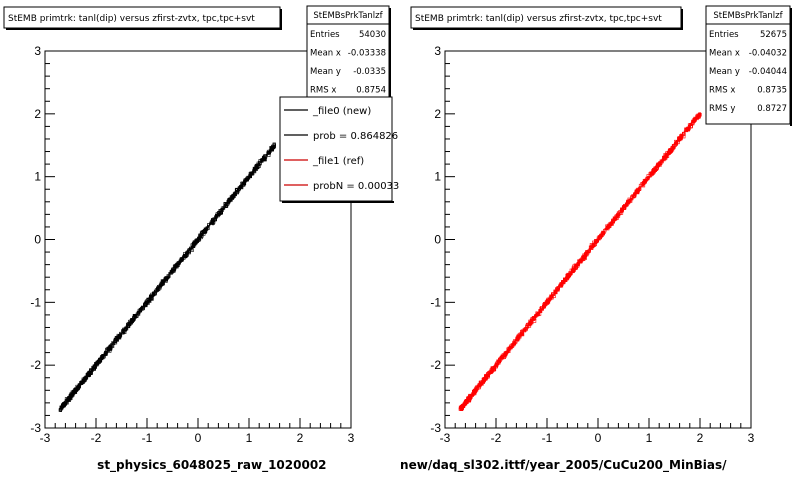 The height and width of the screenshot is (480, 800). Describe the element at coordinates (772, 91) in the screenshot. I see `stats-value: 0.8735` at that location.